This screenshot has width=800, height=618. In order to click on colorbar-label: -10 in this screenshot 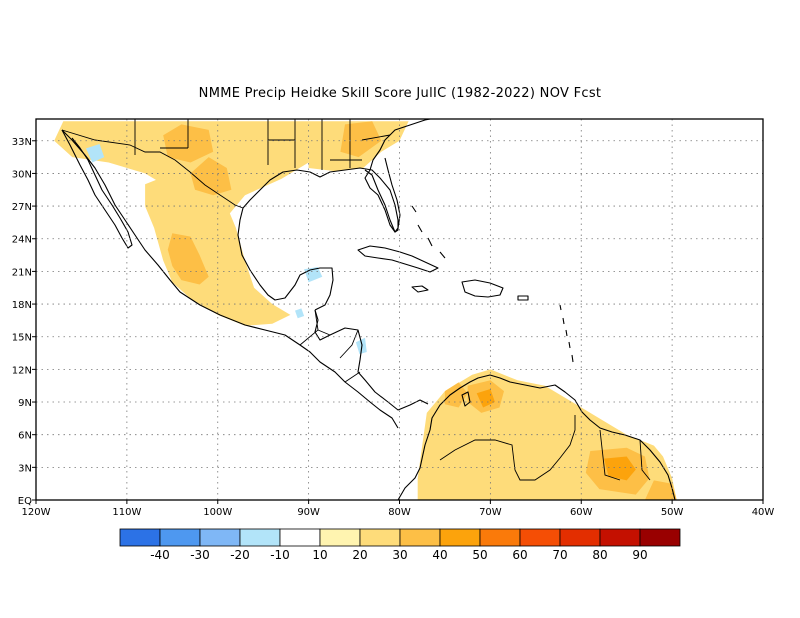, I will do `click(280, 555)`.